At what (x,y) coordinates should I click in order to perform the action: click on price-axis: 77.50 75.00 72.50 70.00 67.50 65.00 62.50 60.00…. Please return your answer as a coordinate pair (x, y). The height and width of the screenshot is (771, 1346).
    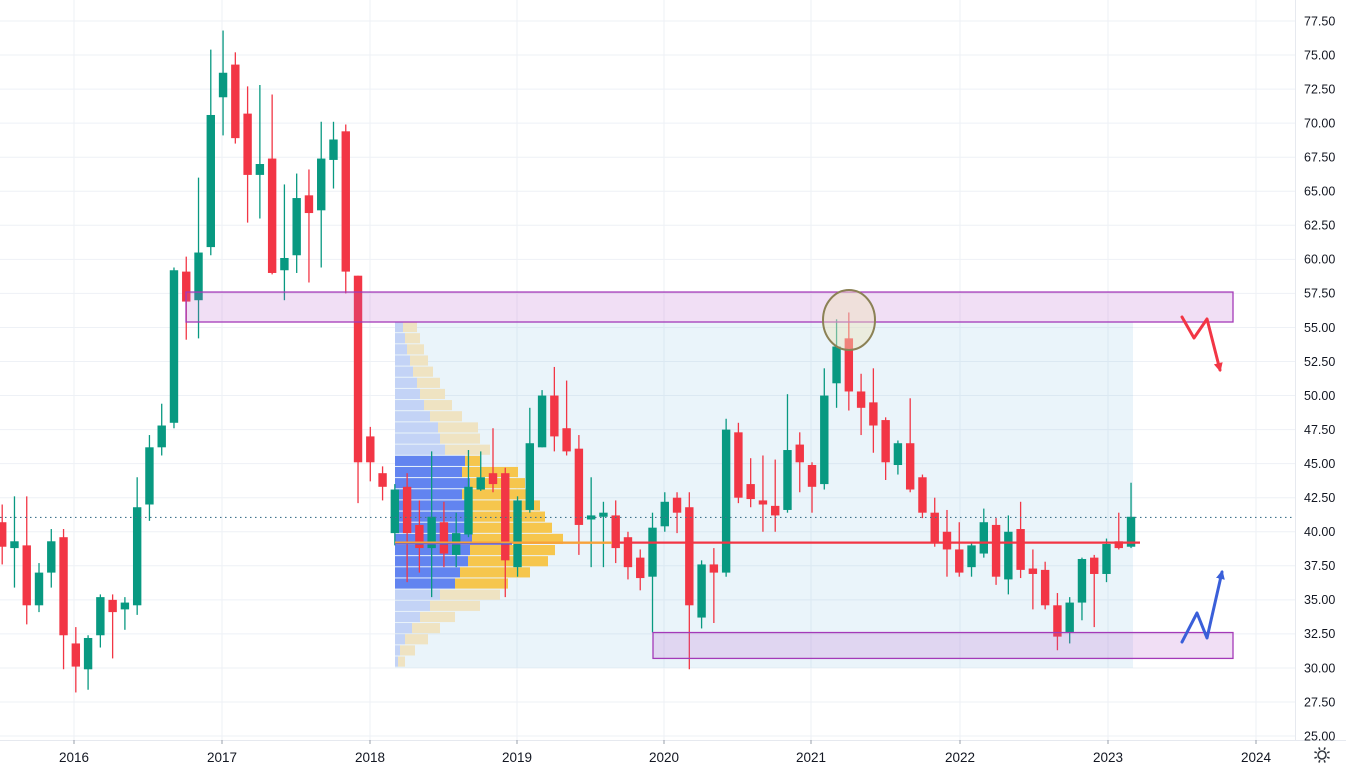
    Looking at the image, I should click on (1319, 378).